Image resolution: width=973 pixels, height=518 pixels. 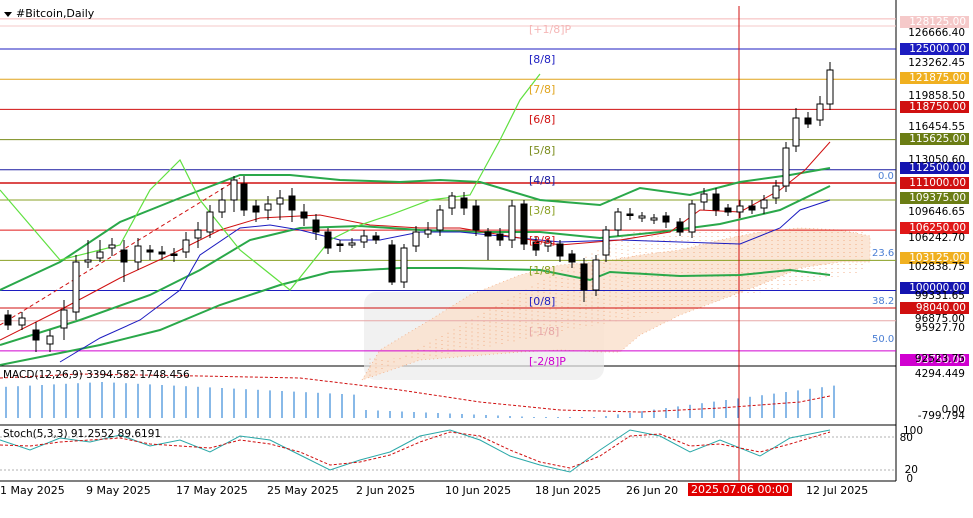 I want to click on price-tag-9: 103125.00, so click(x=934, y=258).